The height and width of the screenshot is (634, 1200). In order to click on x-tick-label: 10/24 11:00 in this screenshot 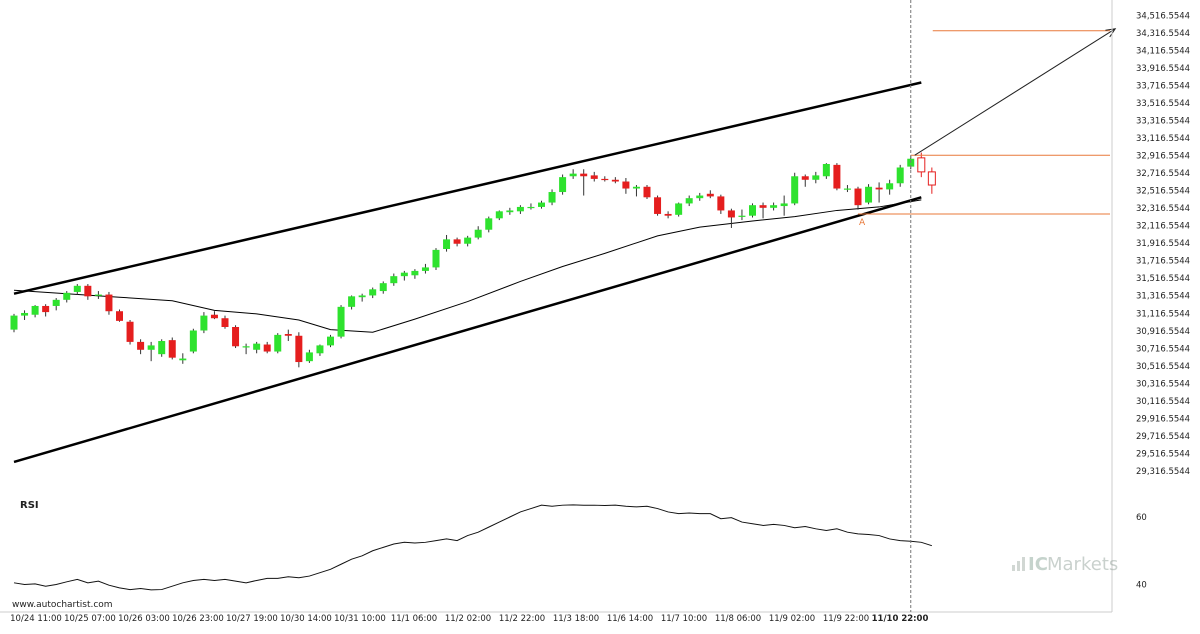, I will do `click(36, 619)`.